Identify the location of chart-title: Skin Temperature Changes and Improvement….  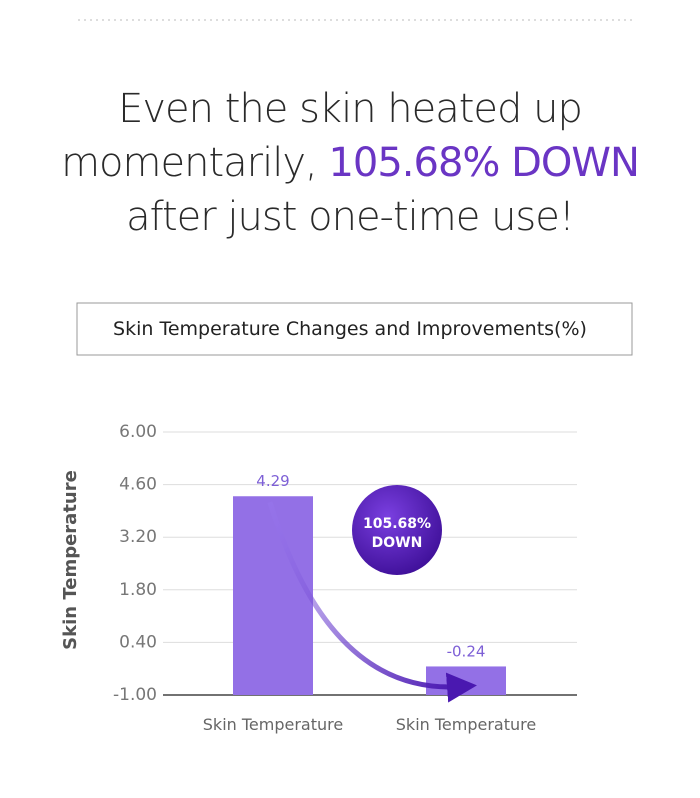
(350, 329).